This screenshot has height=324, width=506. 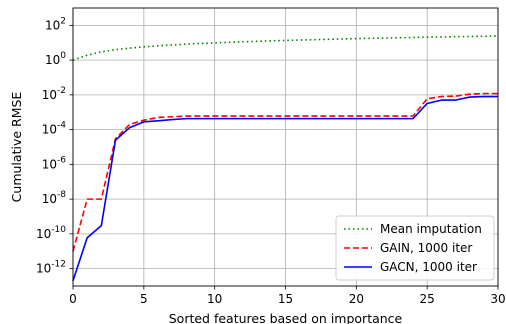 I want to click on legend-label-mean-imputation: Mean imputation, so click(x=431, y=229).